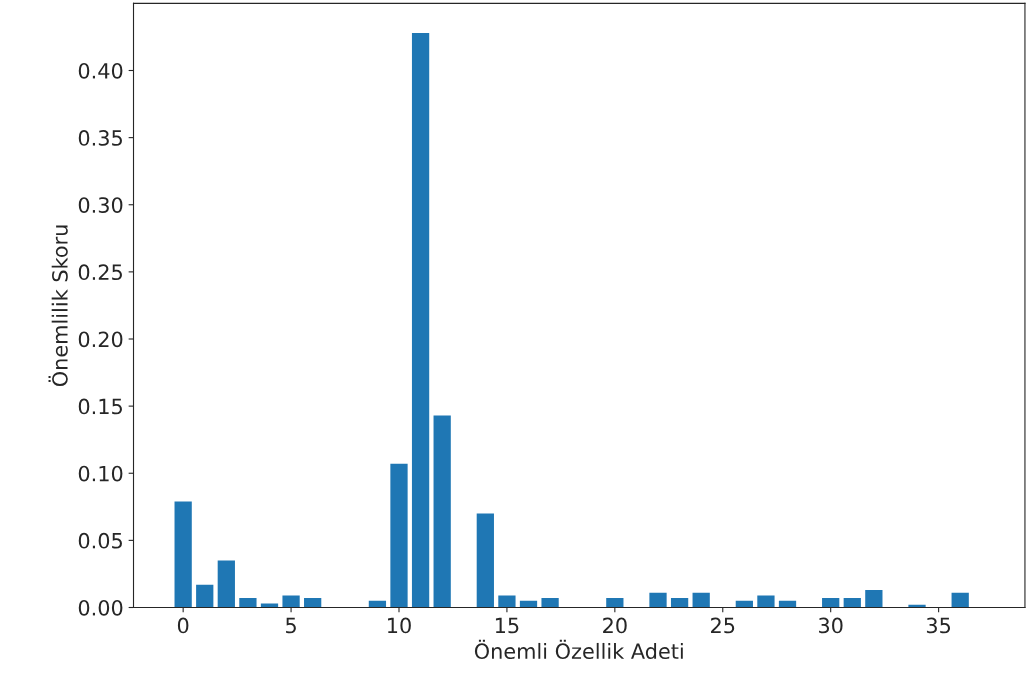  Describe the element at coordinates (100, 339) in the screenshot. I see `y-tick-label: 0.20` at that location.